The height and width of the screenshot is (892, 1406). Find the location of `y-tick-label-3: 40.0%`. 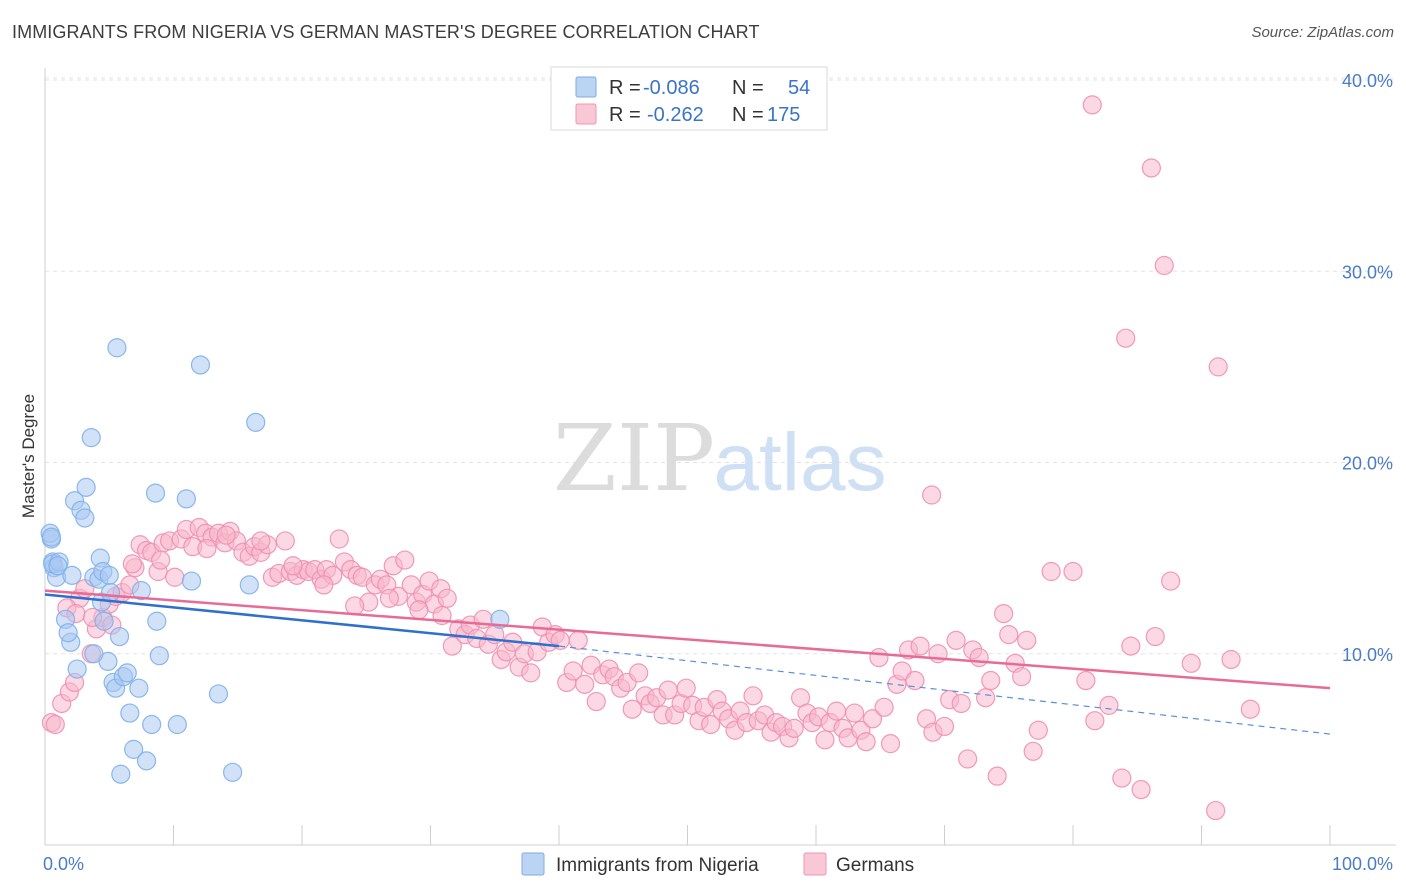

y-tick-label-3: 40.0% is located at coordinates (1367, 81).